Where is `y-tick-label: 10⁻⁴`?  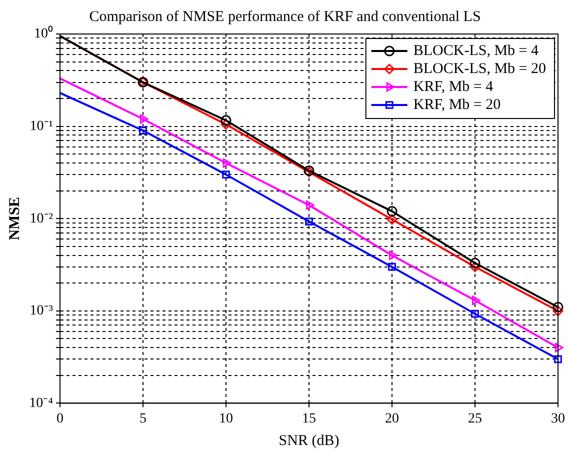
y-tick-label: 10⁻⁴ is located at coordinates (41, 403).